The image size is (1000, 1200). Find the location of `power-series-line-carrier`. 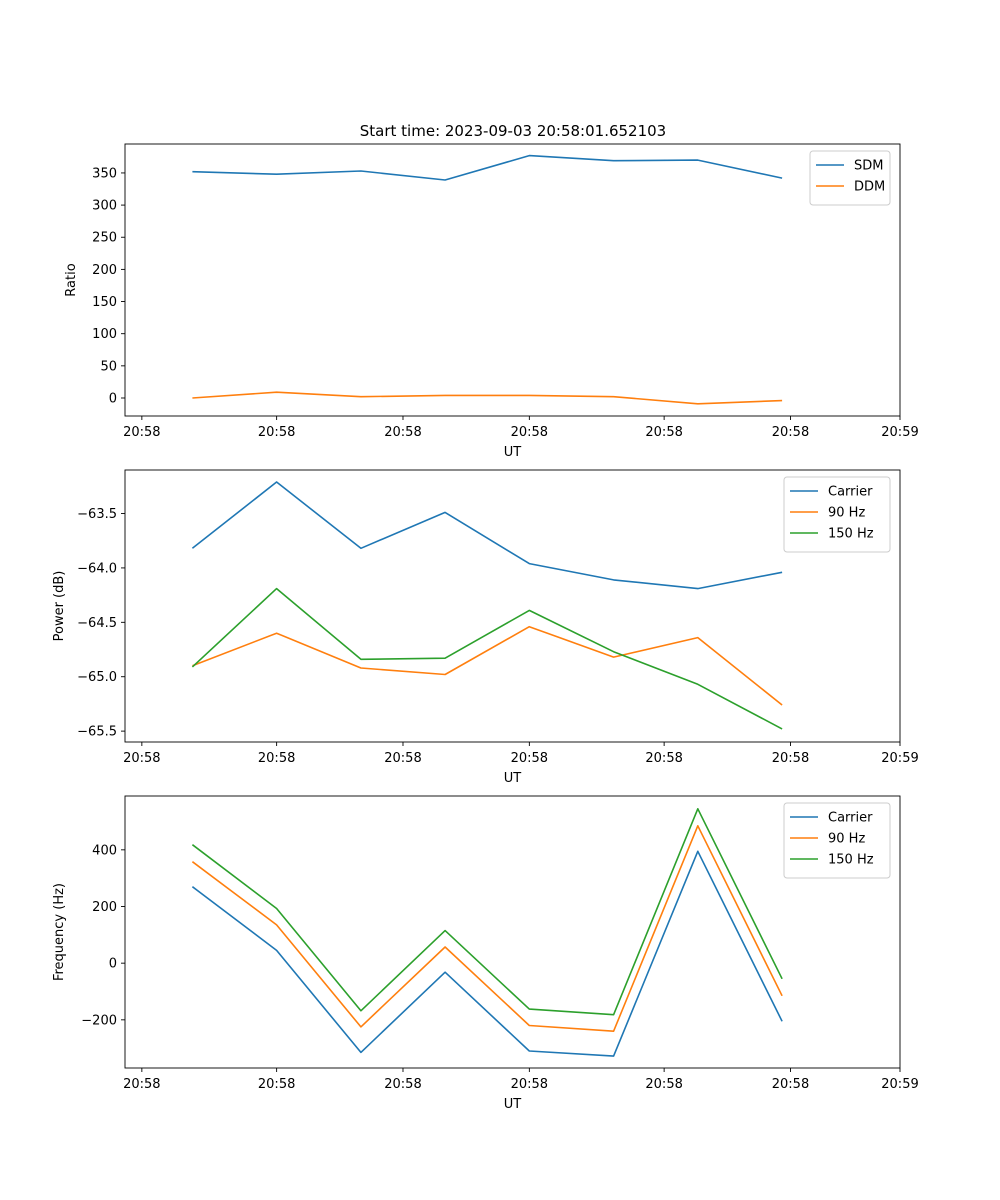

power-series-line-carrier is located at coordinates (487, 535).